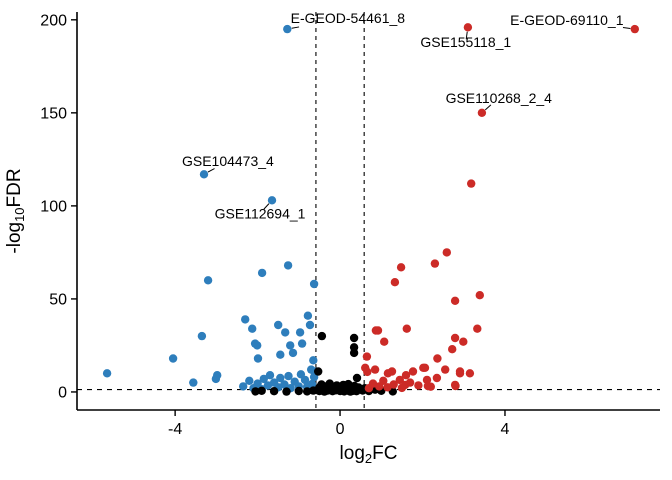 The height and width of the screenshot is (480, 672). Describe the element at coordinates (348, 18) in the screenshot. I see `annotation-label: E-GEOD-54461_8` at that location.